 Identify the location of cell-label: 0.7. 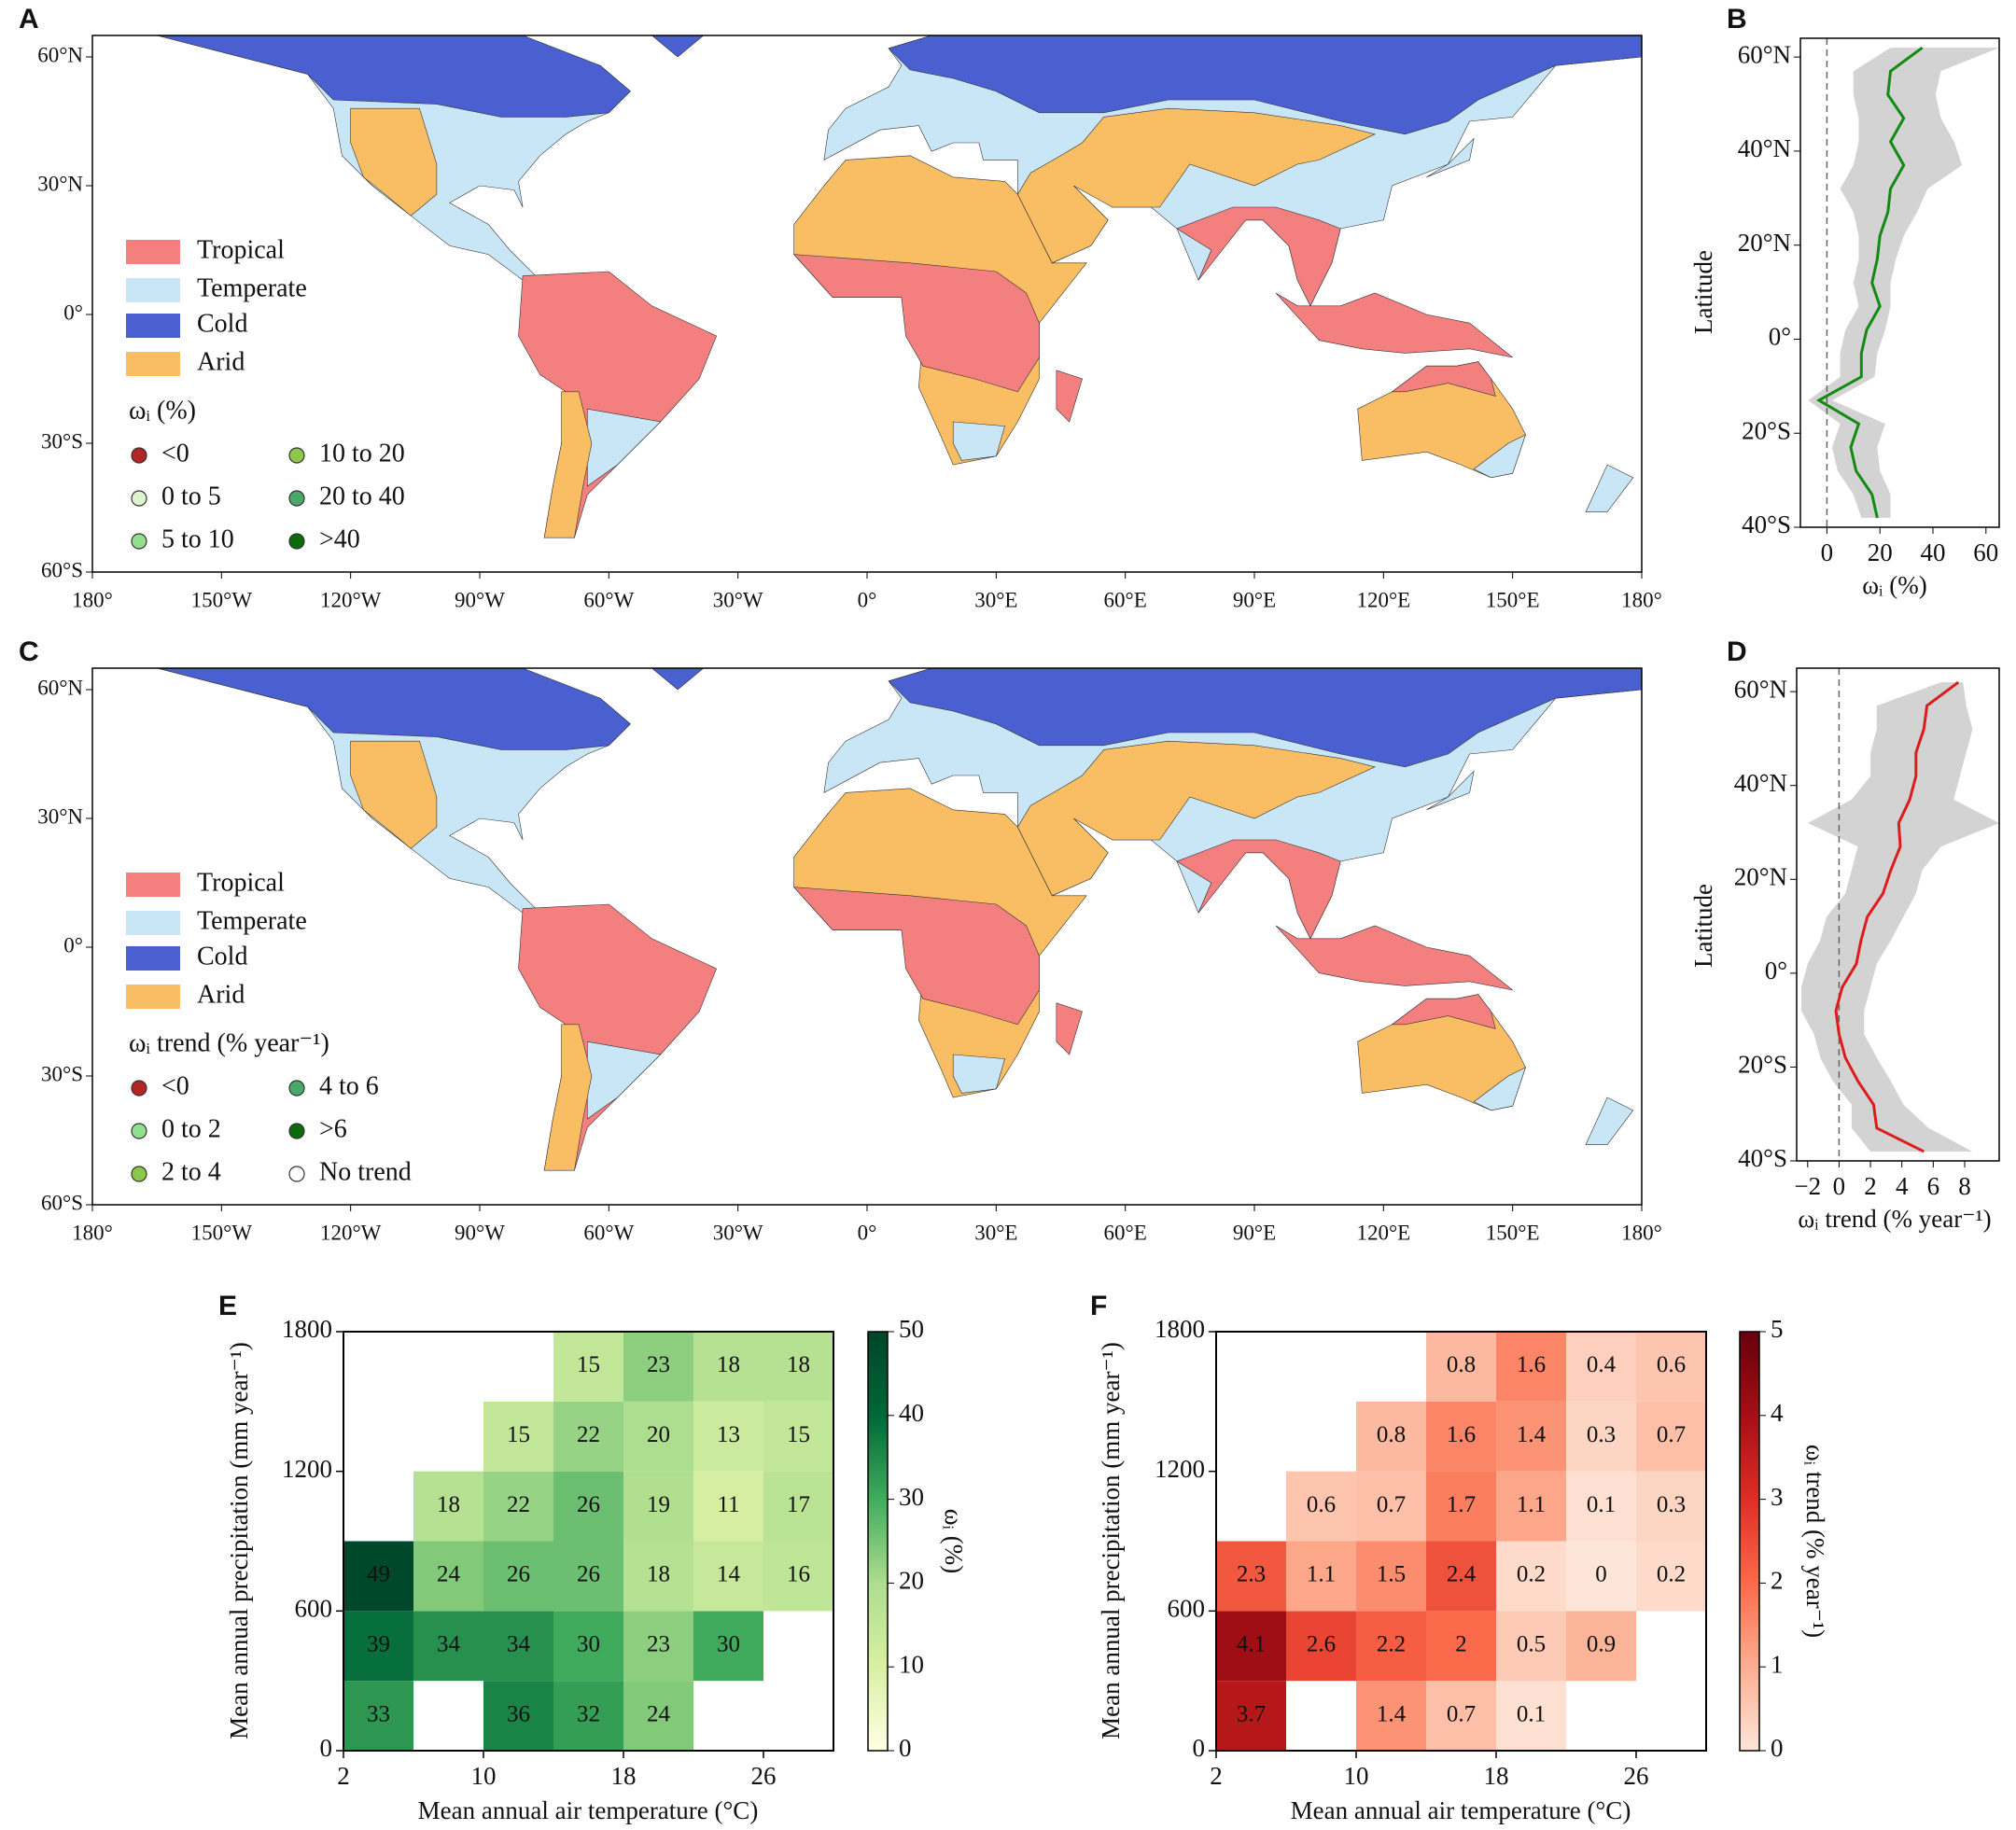
(1461, 1713).